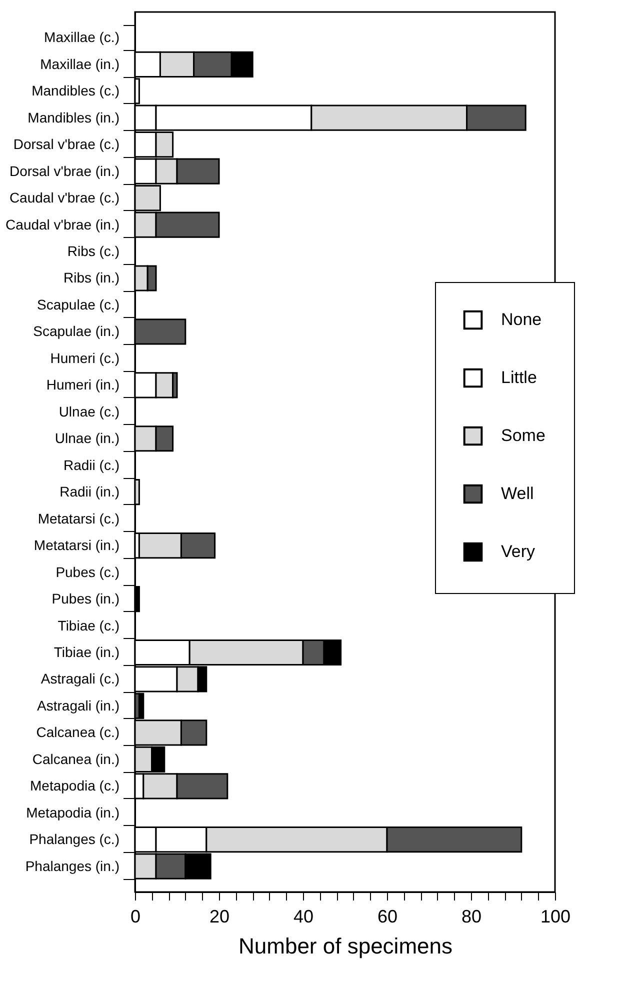 This screenshot has height=1000, width=642. What do you see at coordinates (66, 144) in the screenshot?
I see `y-tick-label: Dorsal v'brae (c.)` at bounding box center [66, 144].